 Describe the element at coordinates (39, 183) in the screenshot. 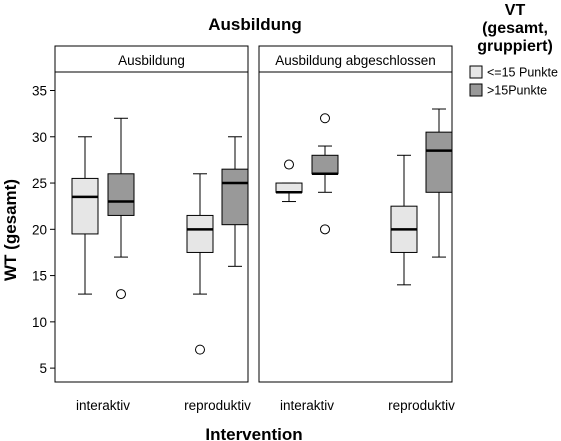

I see `y-tick-label: 25` at that location.